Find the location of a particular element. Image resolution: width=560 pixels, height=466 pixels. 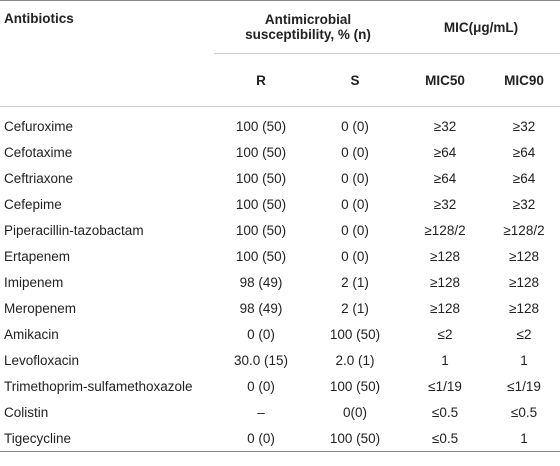

antibiotic-name: Imipenem is located at coordinates (34, 282).